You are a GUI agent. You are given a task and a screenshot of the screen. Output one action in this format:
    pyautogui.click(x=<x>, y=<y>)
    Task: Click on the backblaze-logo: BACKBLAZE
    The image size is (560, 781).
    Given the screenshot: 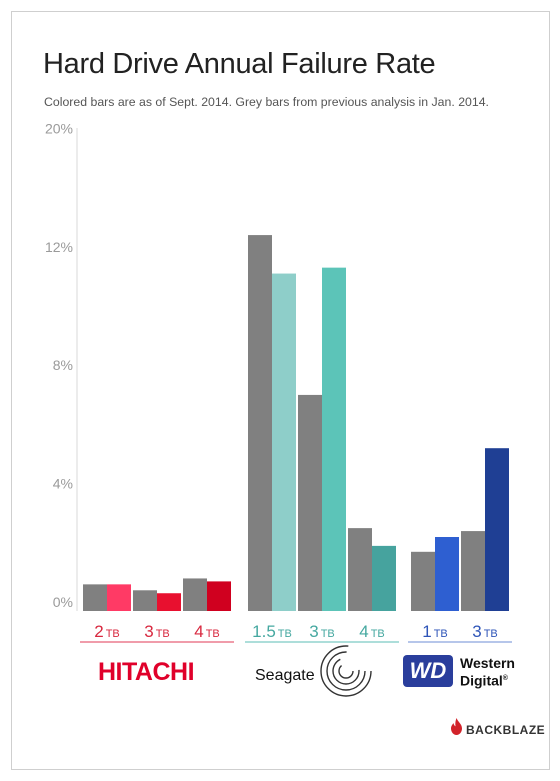 What is the action you would take?
    pyautogui.click(x=506, y=730)
    